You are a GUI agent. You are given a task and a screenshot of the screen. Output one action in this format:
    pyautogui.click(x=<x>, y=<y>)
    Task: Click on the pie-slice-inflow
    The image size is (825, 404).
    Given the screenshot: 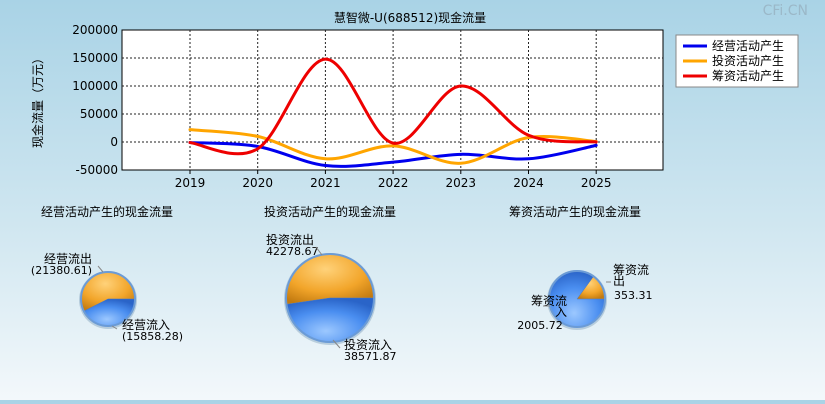 What is the action you would take?
    pyautogui.click(x=330, y=320)
    